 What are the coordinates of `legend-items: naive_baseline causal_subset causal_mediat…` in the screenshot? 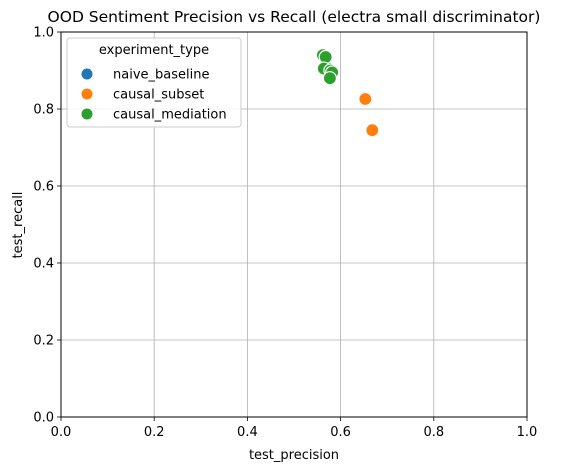 It's located at (153, 95).